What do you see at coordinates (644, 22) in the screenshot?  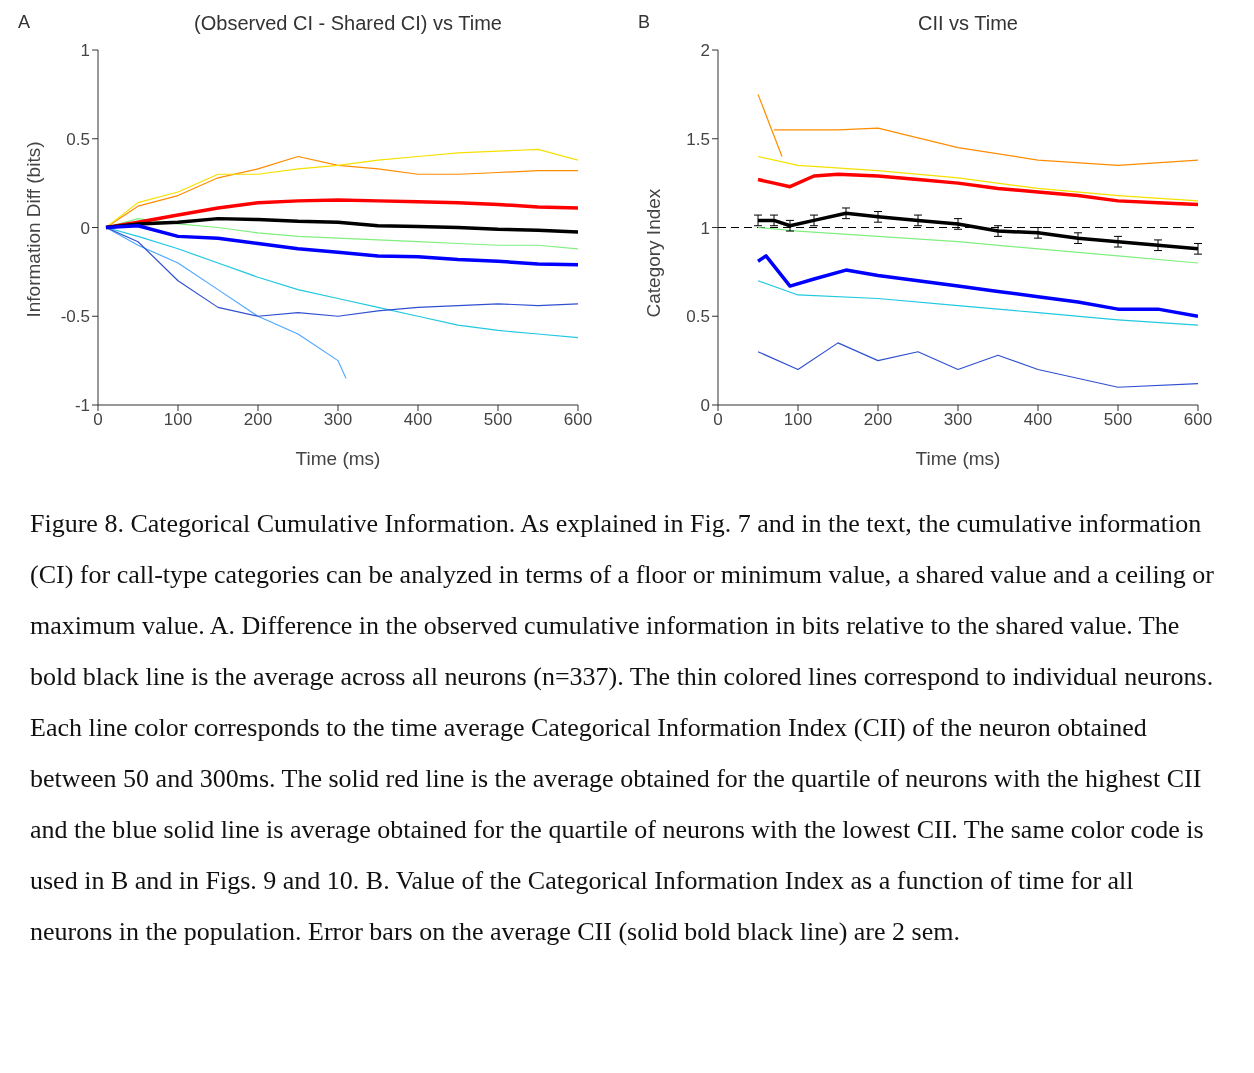 I see `text: B` at bounding box center [644, 22].